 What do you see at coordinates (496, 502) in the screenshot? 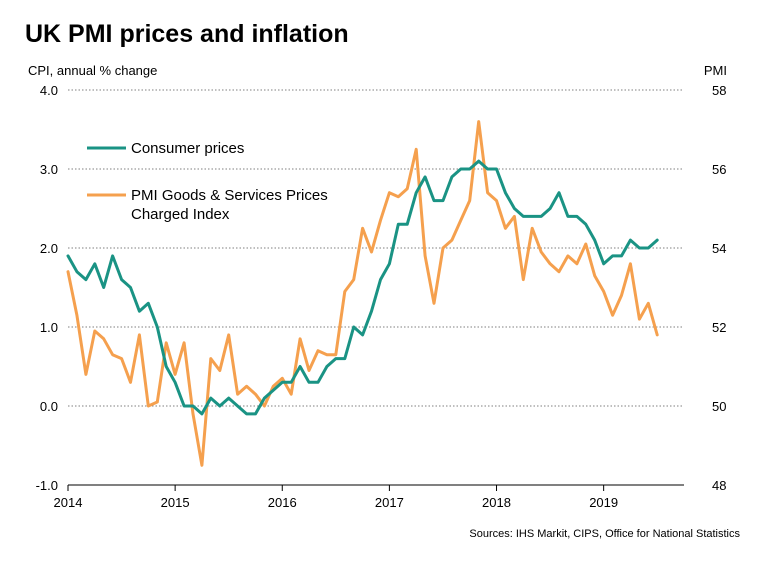
I see `x-tick-label: 2018` at bounding box center [496, 502].